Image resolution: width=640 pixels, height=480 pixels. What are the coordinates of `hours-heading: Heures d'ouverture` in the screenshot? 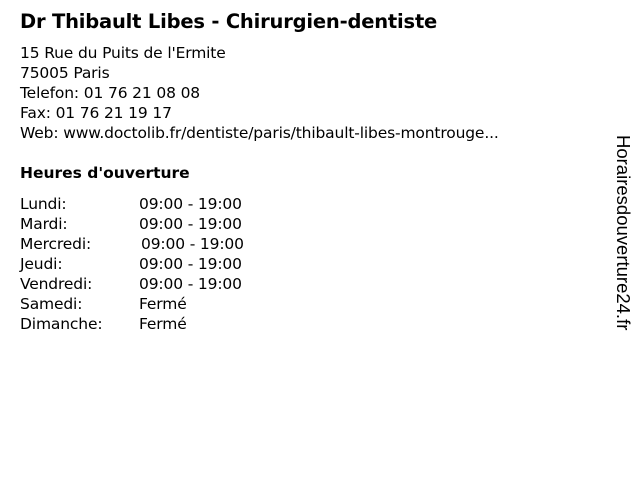 It's located at (105, 173).